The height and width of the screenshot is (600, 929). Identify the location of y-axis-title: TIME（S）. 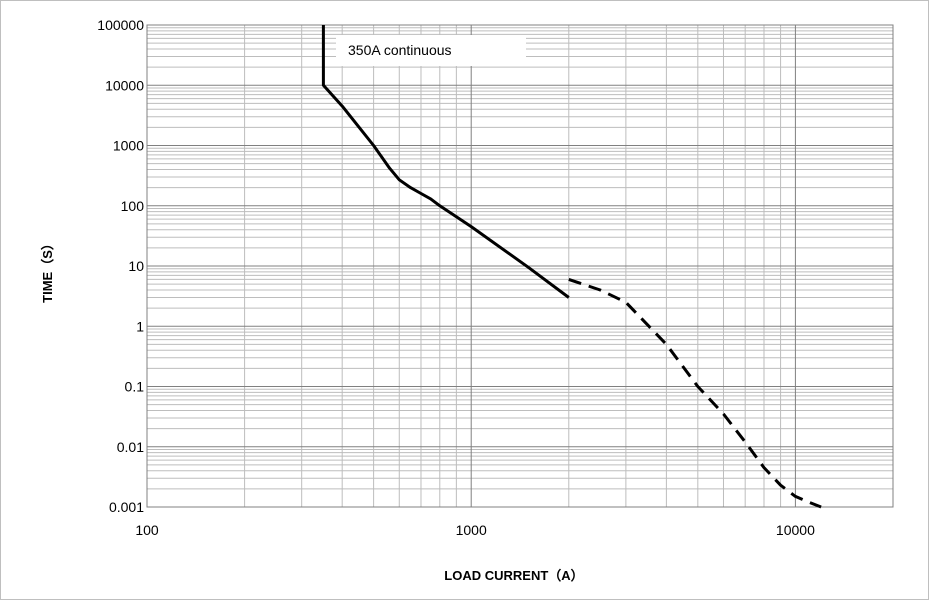
(47, 270).